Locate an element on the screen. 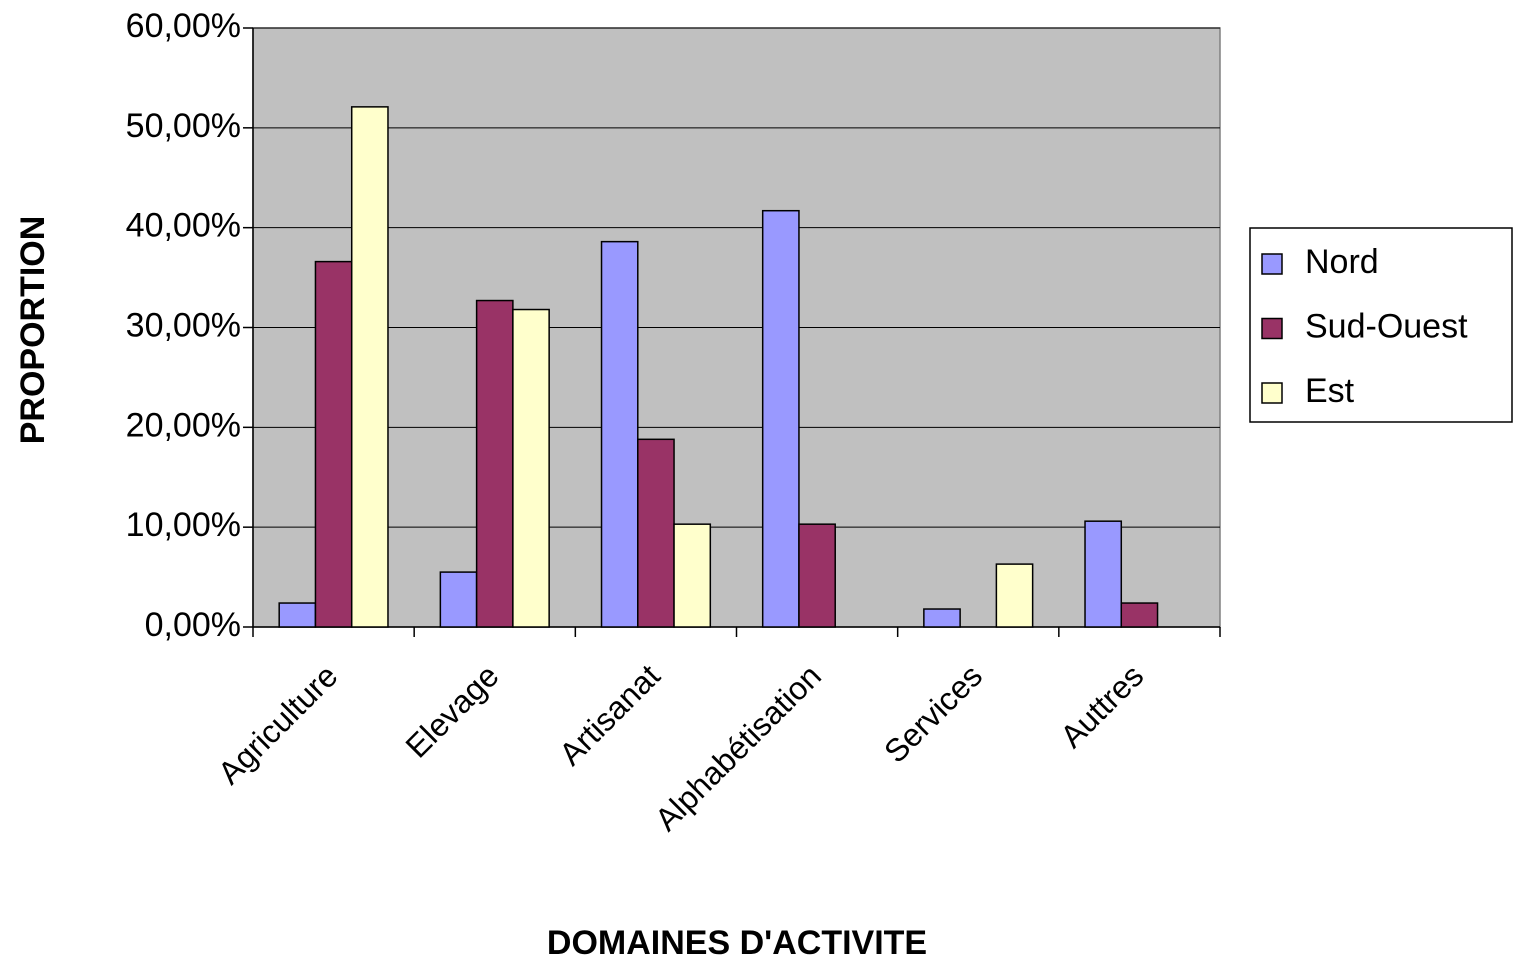 This screenshot has width=1513, height=963. y-axis-title: PROPORTION is located at coordinates (33, 330).